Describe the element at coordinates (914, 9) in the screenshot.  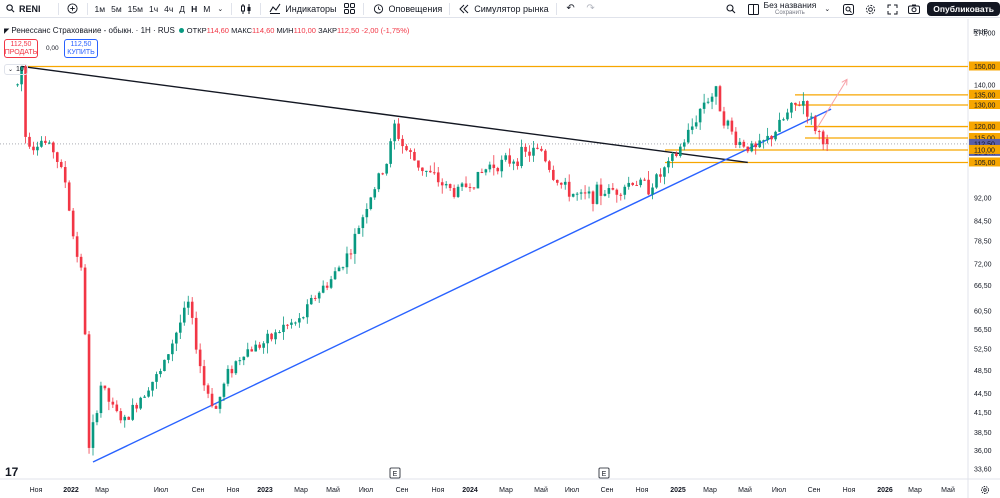
I see `camera-icon` at that location.